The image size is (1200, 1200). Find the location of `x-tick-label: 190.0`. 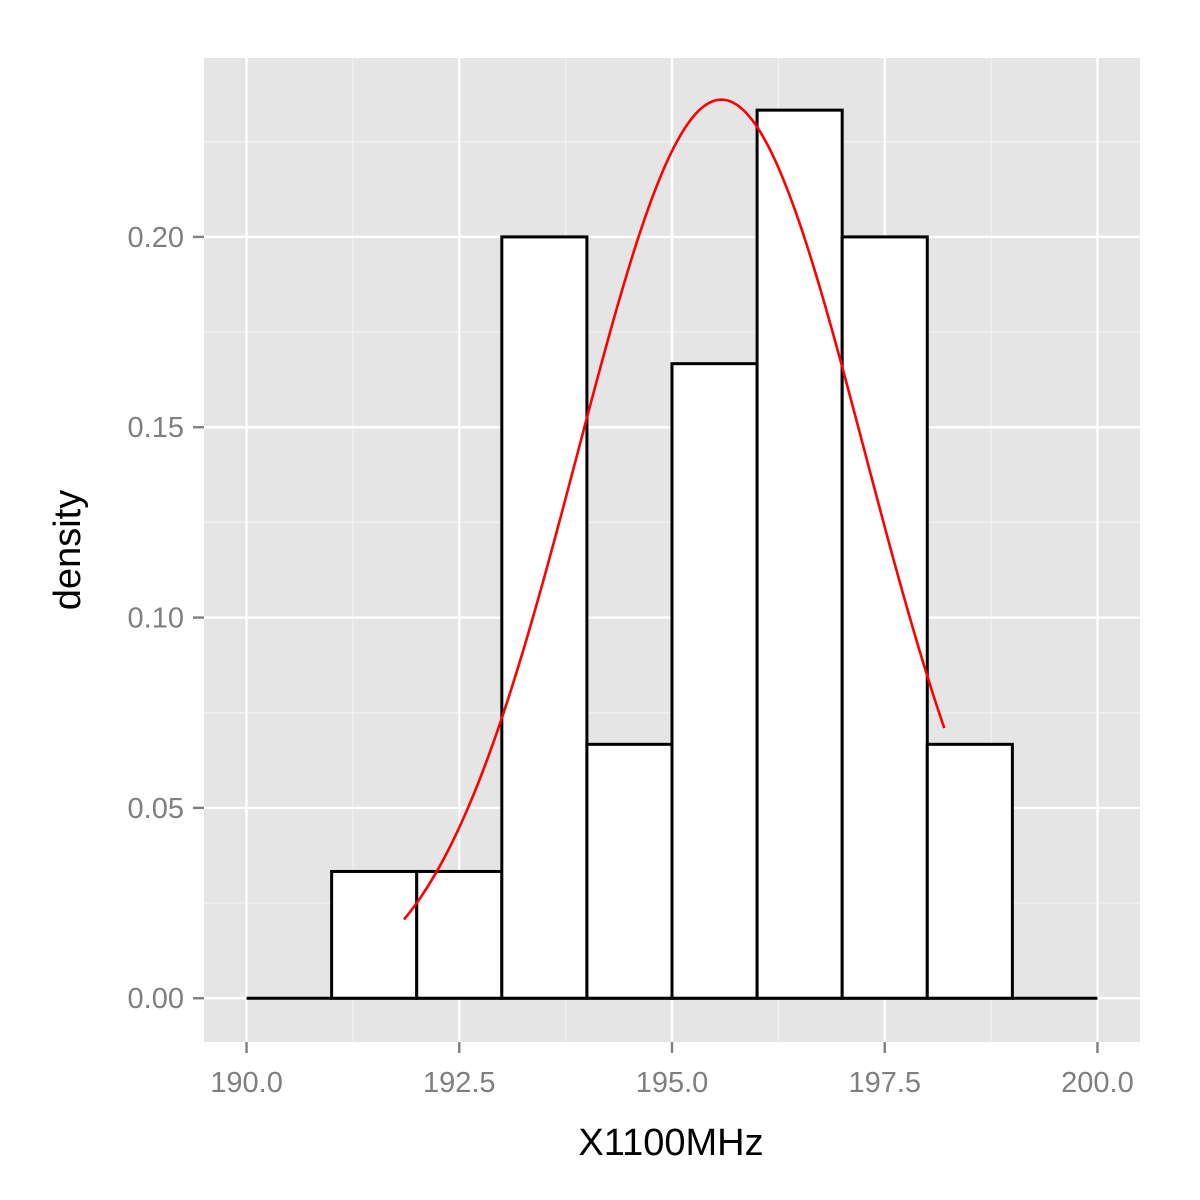

x-tick-label: 190.0 is located at coordinates (246, 1083).